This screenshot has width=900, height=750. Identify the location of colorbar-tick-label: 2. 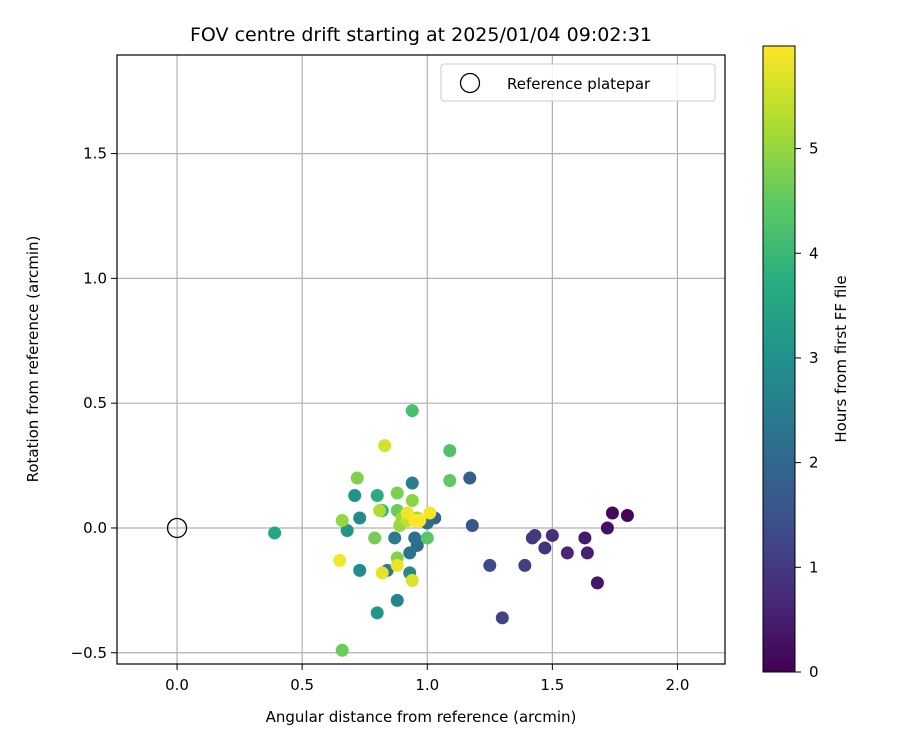
(814, 463).